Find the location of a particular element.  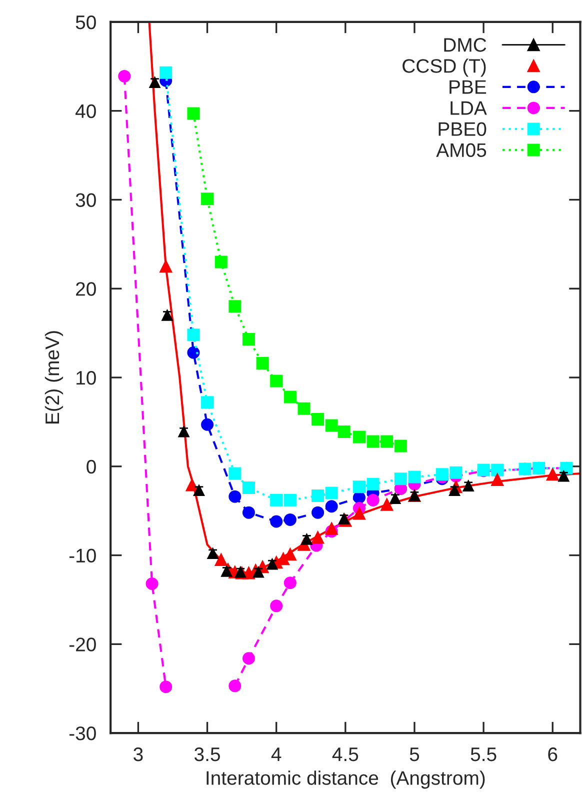

y-tick-label: -20 is located at coordinates (82, 645).